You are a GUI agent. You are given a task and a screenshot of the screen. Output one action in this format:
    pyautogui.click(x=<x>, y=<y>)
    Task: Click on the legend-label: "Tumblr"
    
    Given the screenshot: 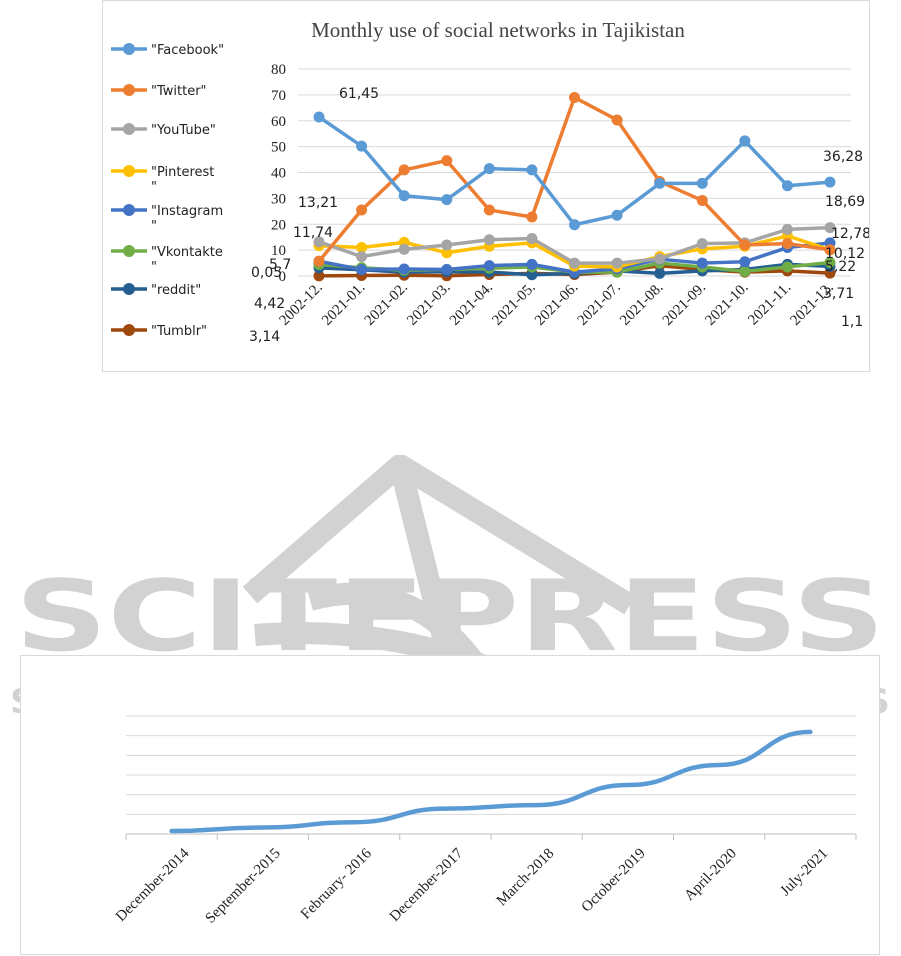 What is the action you would take?
    pyautogui.click(x=179, y=331)
    